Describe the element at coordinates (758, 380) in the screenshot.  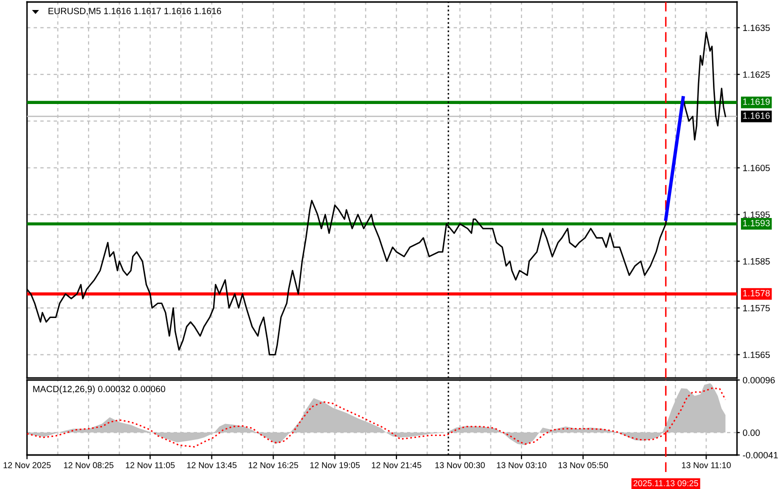
I see `y-tick-label: 0.00096` at that location.